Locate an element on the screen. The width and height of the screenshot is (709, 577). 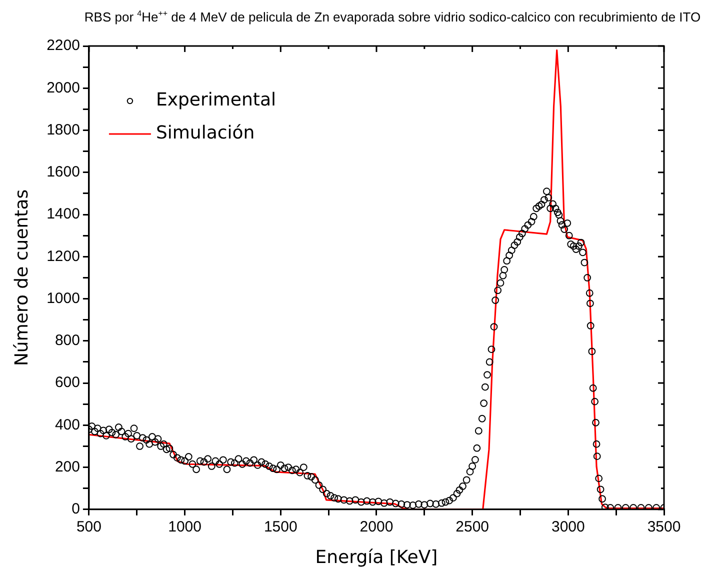
y-tick-label: 0 is located at coordinates (76, 509).